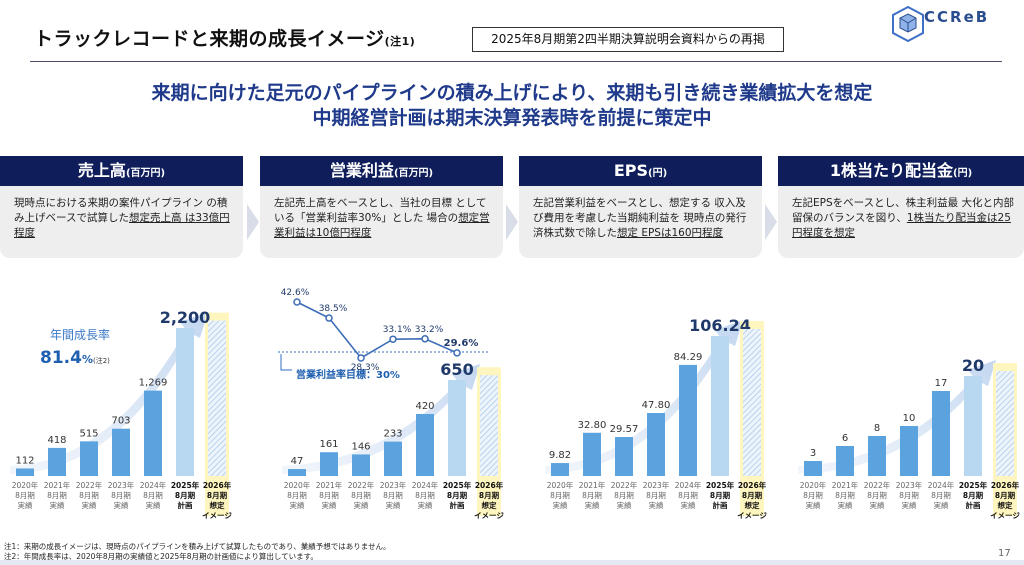  I want to click on reprint-badge: 2025年8月期第2四半期決算説明会資料からの再掲, so click(628, 39).